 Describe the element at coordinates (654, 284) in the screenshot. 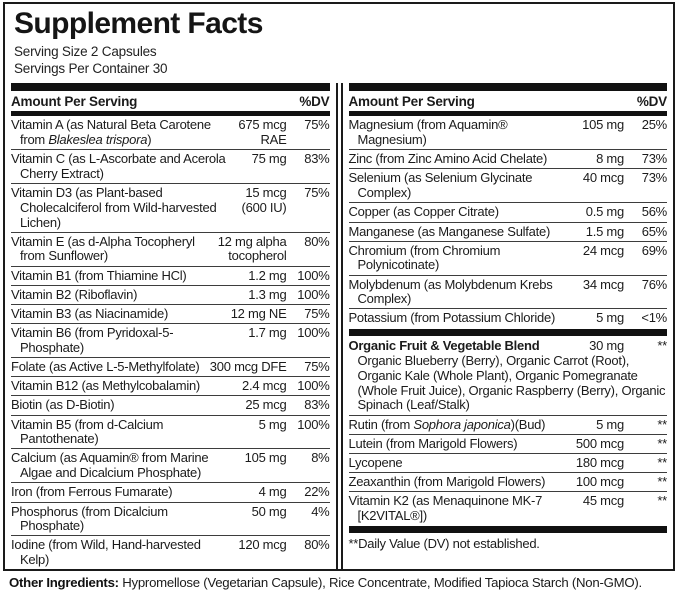

I see `nutrient-dv: 76%` at that location.